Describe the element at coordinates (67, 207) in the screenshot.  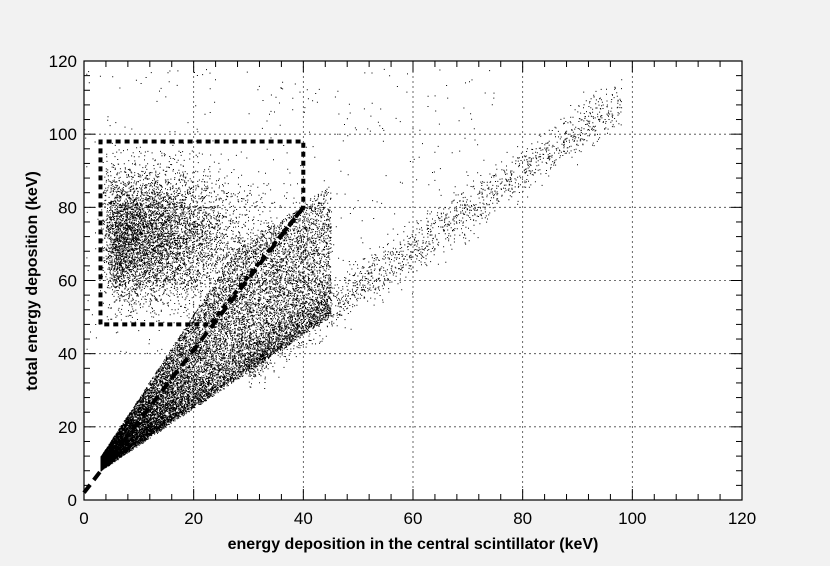
I see `y-tick-label: 80` at that location.